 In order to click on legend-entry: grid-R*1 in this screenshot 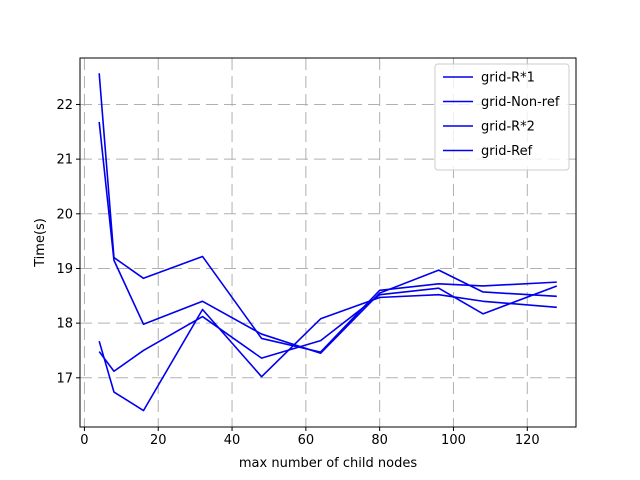, I will do `click(508, 78)`.